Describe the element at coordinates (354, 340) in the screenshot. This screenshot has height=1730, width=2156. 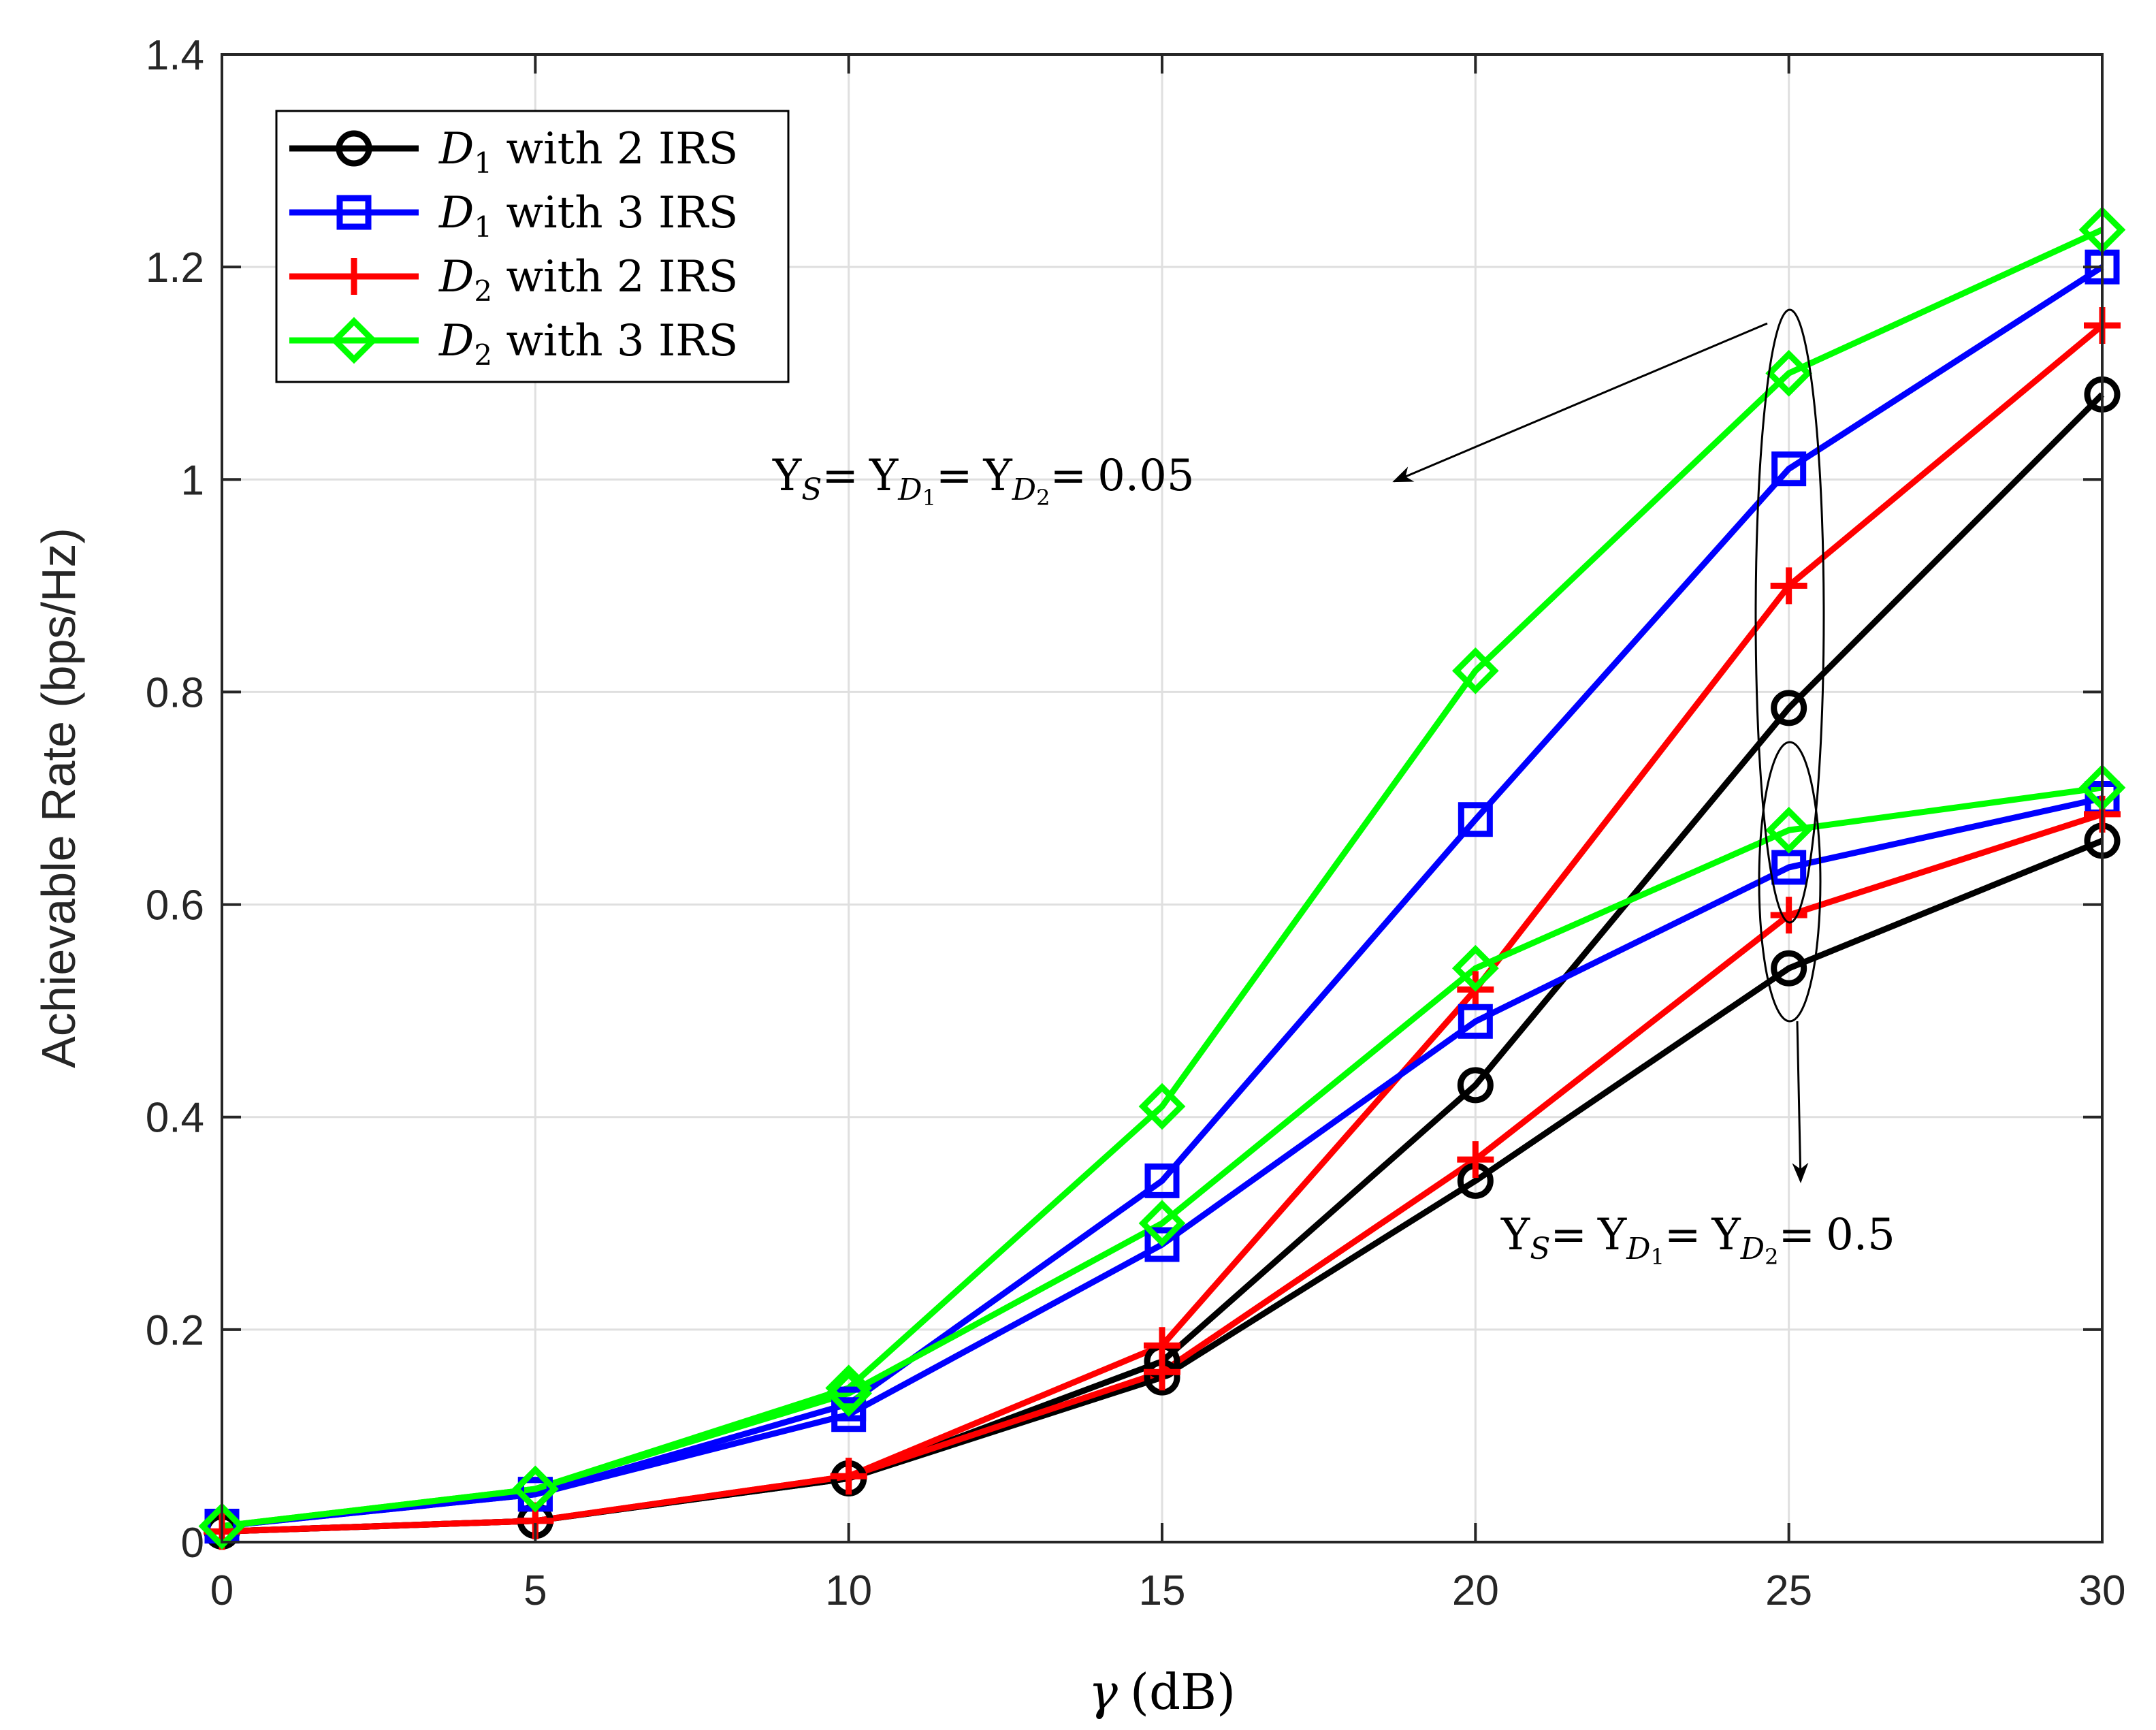
I see `legend-marker-diamond` at that location.